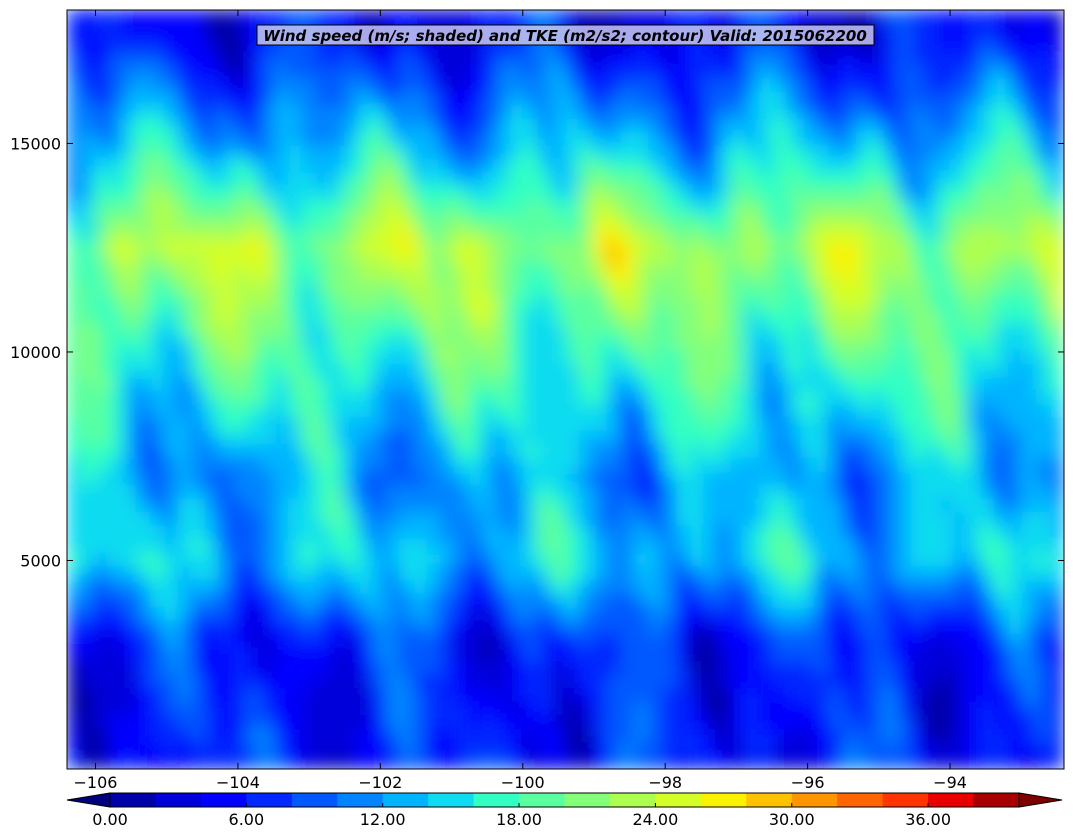  What do you see at coordinates (40, 560) in the screenshot?
I see `y-tick-label: 5000` at bounding box center [40, 560].